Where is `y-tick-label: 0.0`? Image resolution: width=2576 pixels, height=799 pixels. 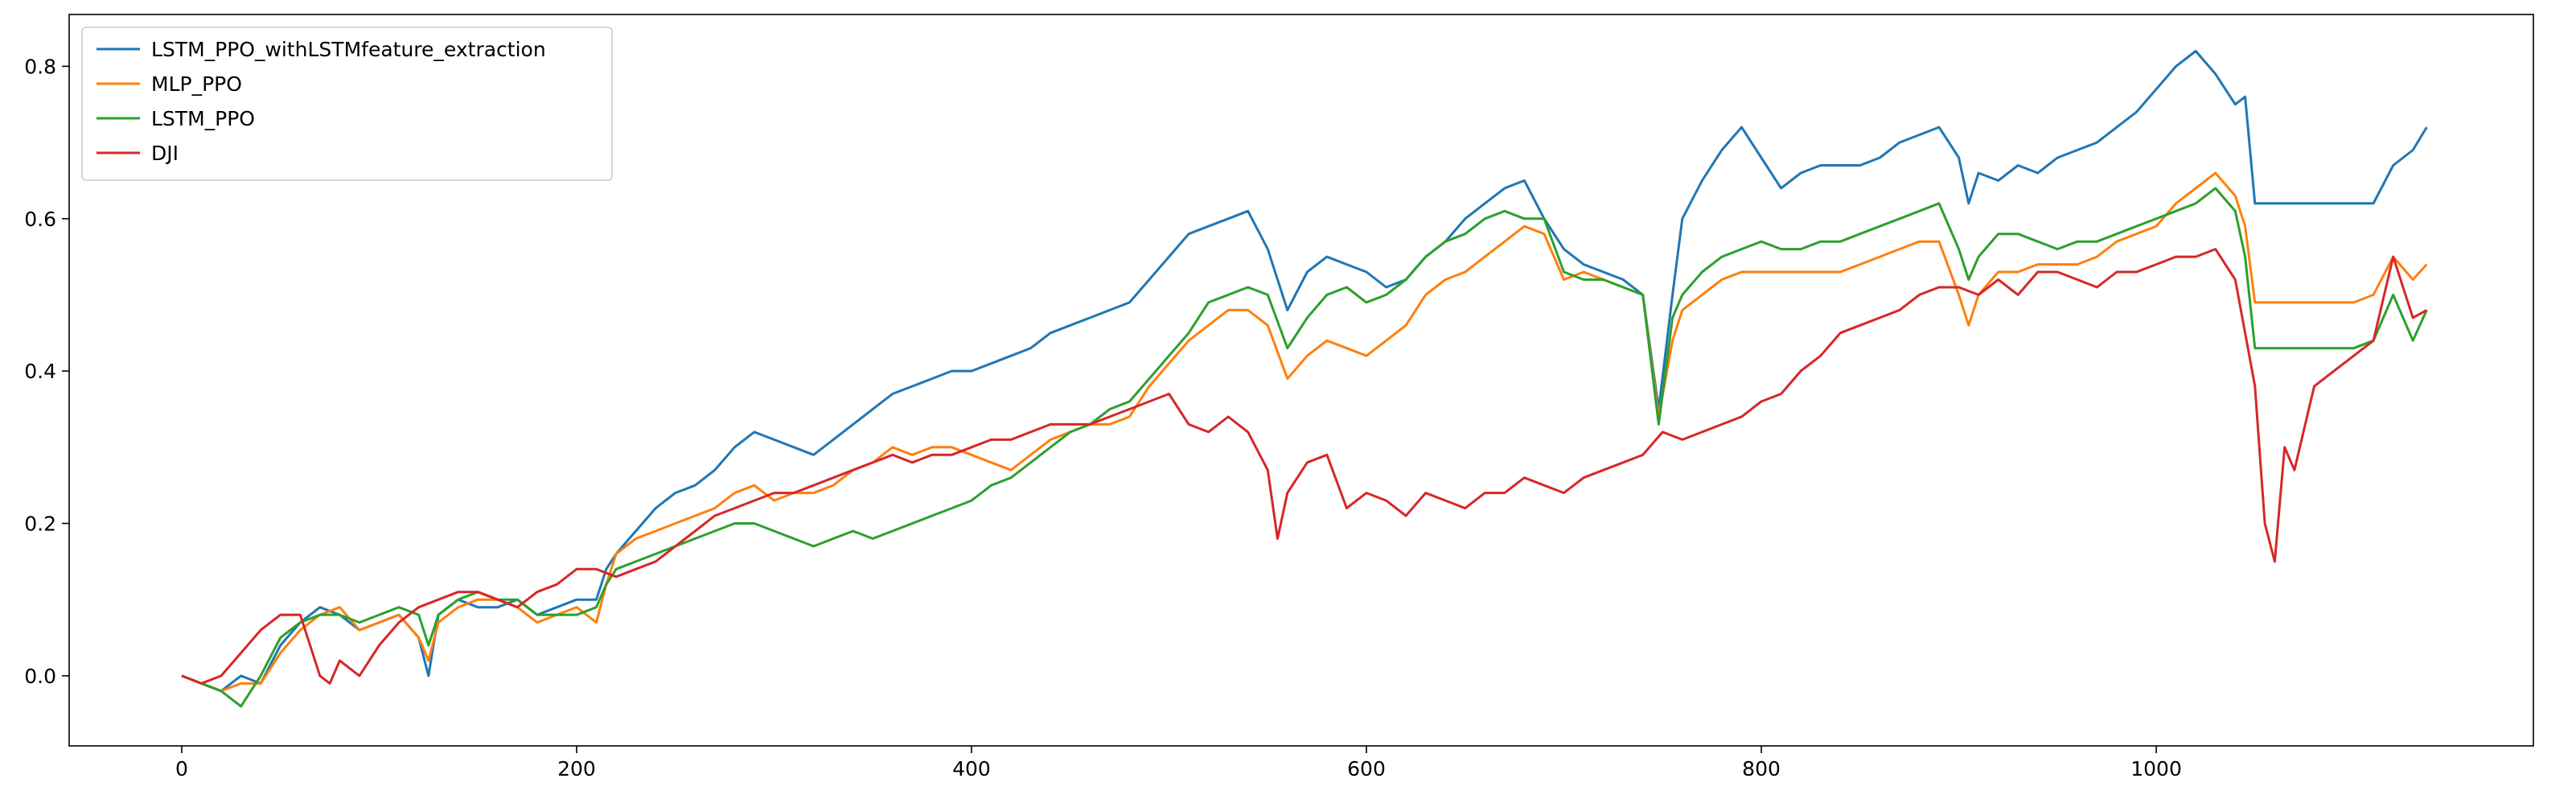 y-tick-label: 0.0 is located at coordinates (40, 676).